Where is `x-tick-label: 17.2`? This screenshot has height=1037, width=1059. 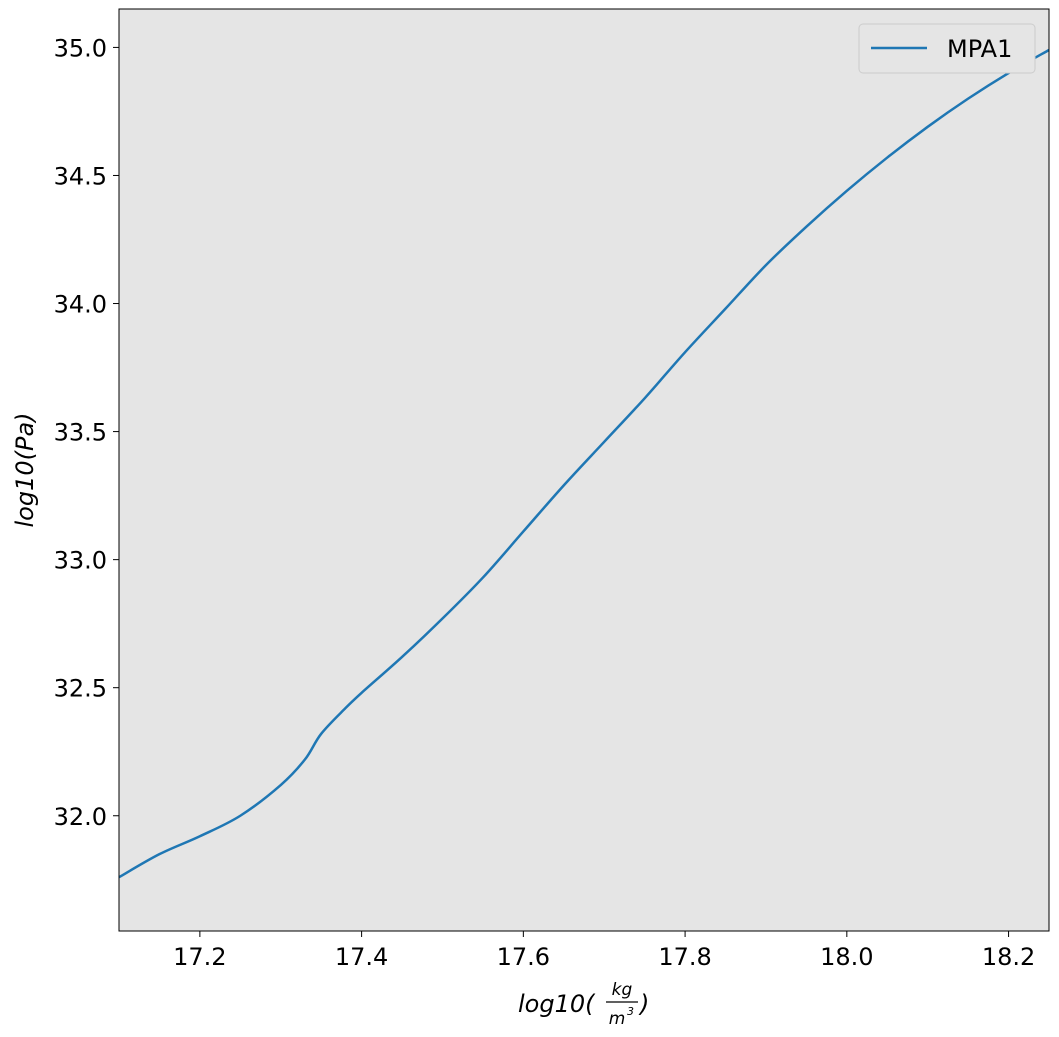
x-tick-label: 17.2 is located at coordinates (199, 957).